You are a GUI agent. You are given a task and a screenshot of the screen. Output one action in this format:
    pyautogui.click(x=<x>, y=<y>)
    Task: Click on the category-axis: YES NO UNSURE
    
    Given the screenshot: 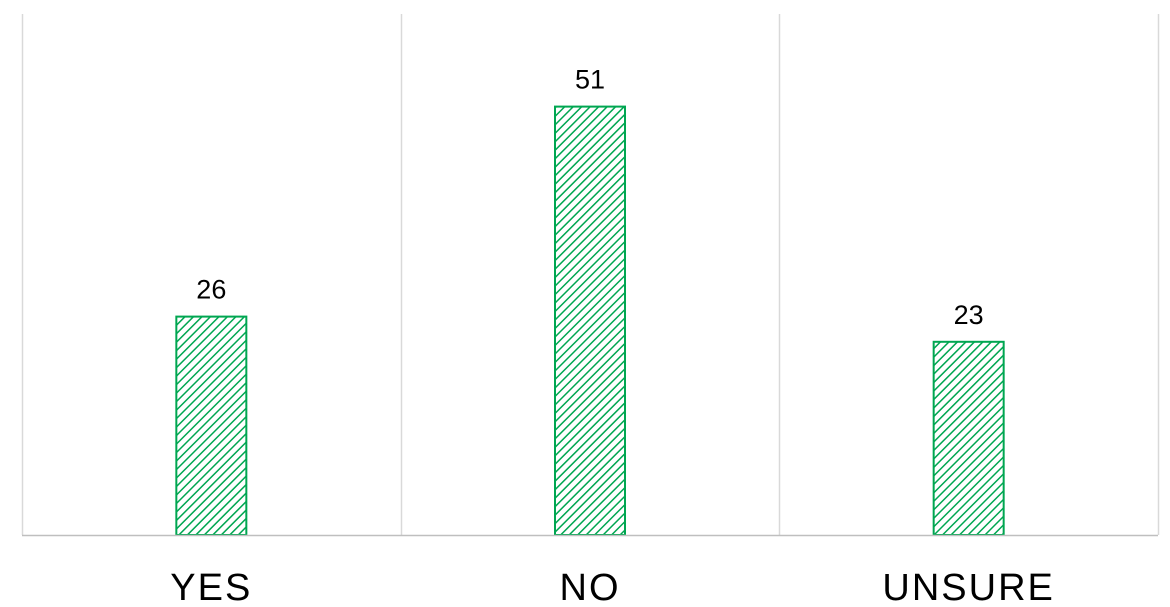 What is the action you would take?
    pyautogui.click(x=590, y=571)
    